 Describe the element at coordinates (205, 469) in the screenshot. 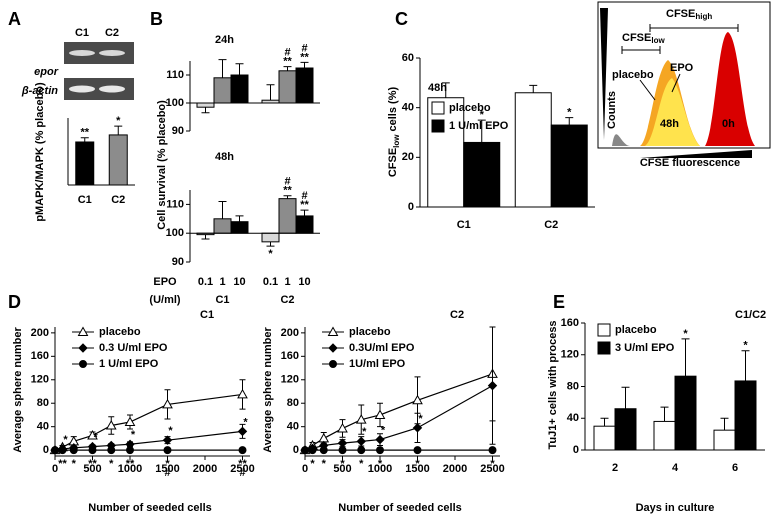

I see `x-tick-label: 2000` at that location.